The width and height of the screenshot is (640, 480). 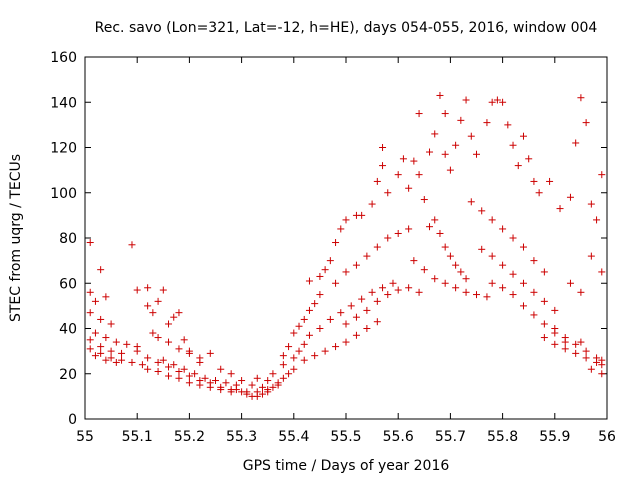 What do you see at coordinates (554, 437) in the screenshot?
I see `x-tick-label: 55.9` at bounding box center [554, 437].